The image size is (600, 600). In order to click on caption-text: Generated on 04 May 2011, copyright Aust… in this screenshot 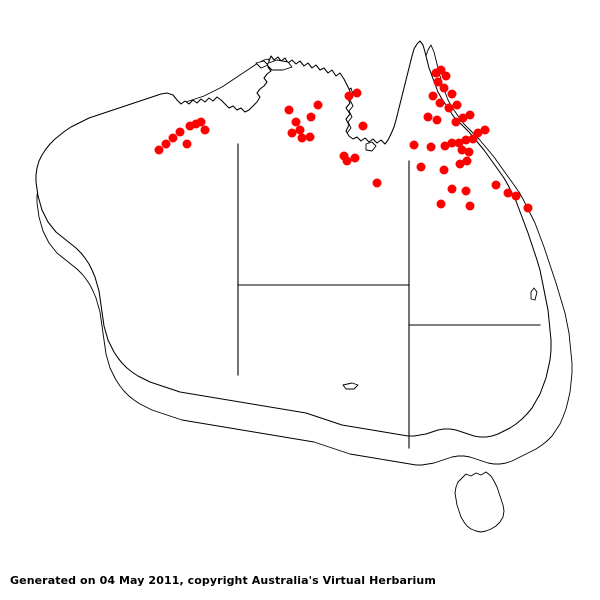, I will do `click(223, 580)`.